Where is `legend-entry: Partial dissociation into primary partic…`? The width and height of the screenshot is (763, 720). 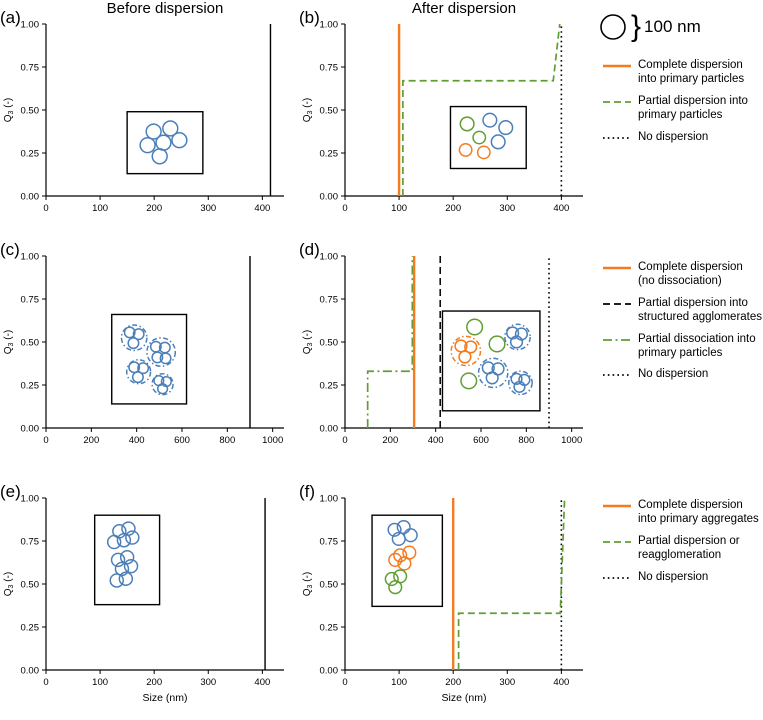 legend-entry: Partial dissociation into primary partic… is located at coordinates (682, 346).